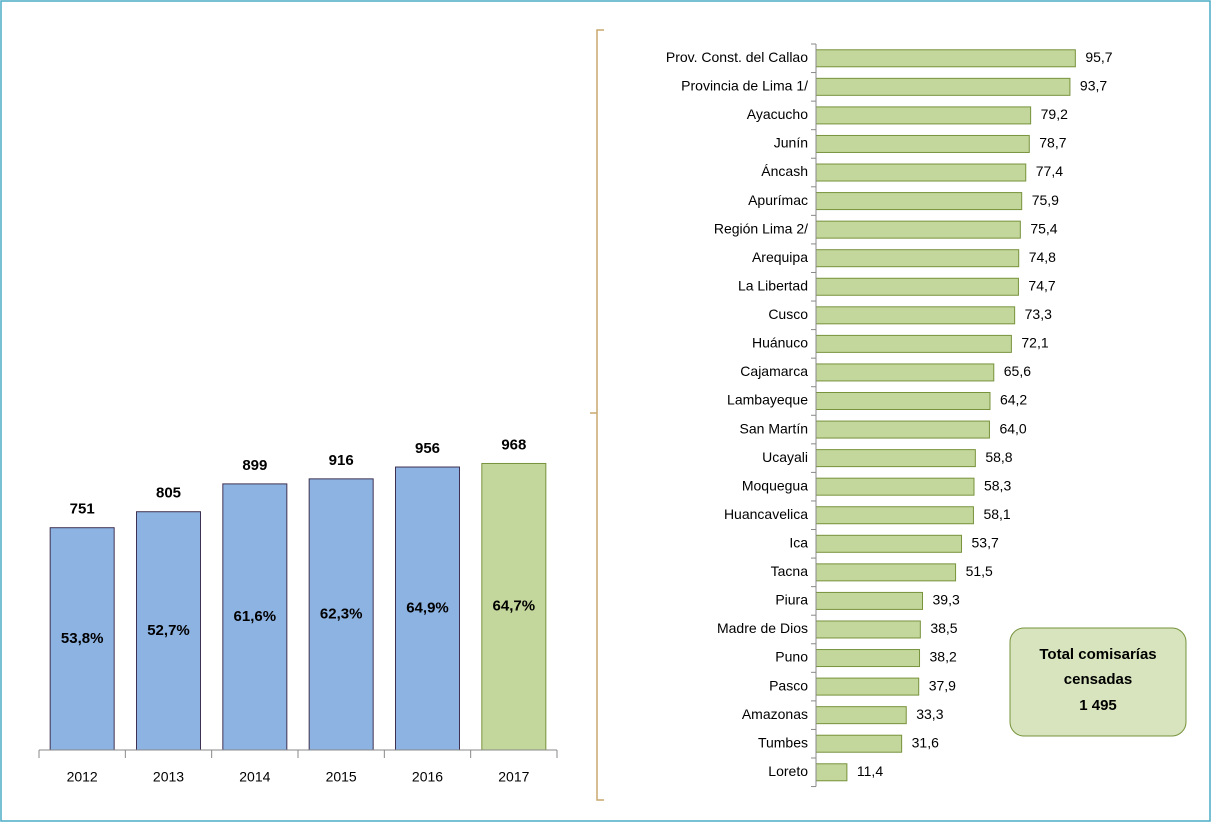  Describe the element at coordinates (775, 714) in the screenshot. I see `y-tick-label: Amazonas` at that location.